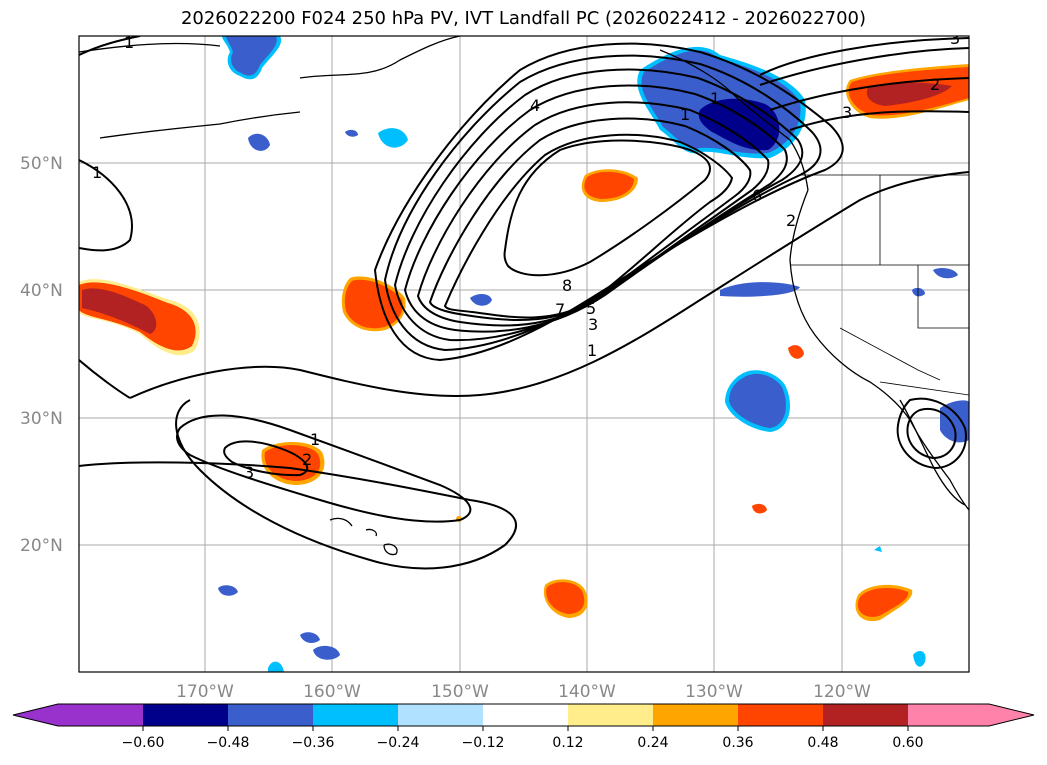 This screenshot has width=1047, height=765. What do you see at coordinates (591, 308) in the screenshot?
I see `contour-label: 5` at bounding box center [591, 308].